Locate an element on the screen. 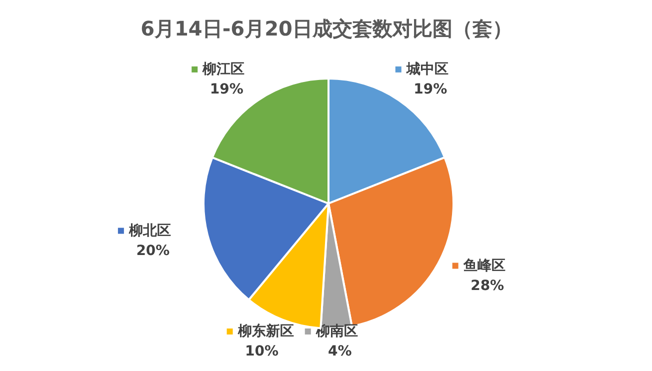 This screenshot has height=371, width=652. legend-label: 柳江区 is located at coordinates (223, 69).